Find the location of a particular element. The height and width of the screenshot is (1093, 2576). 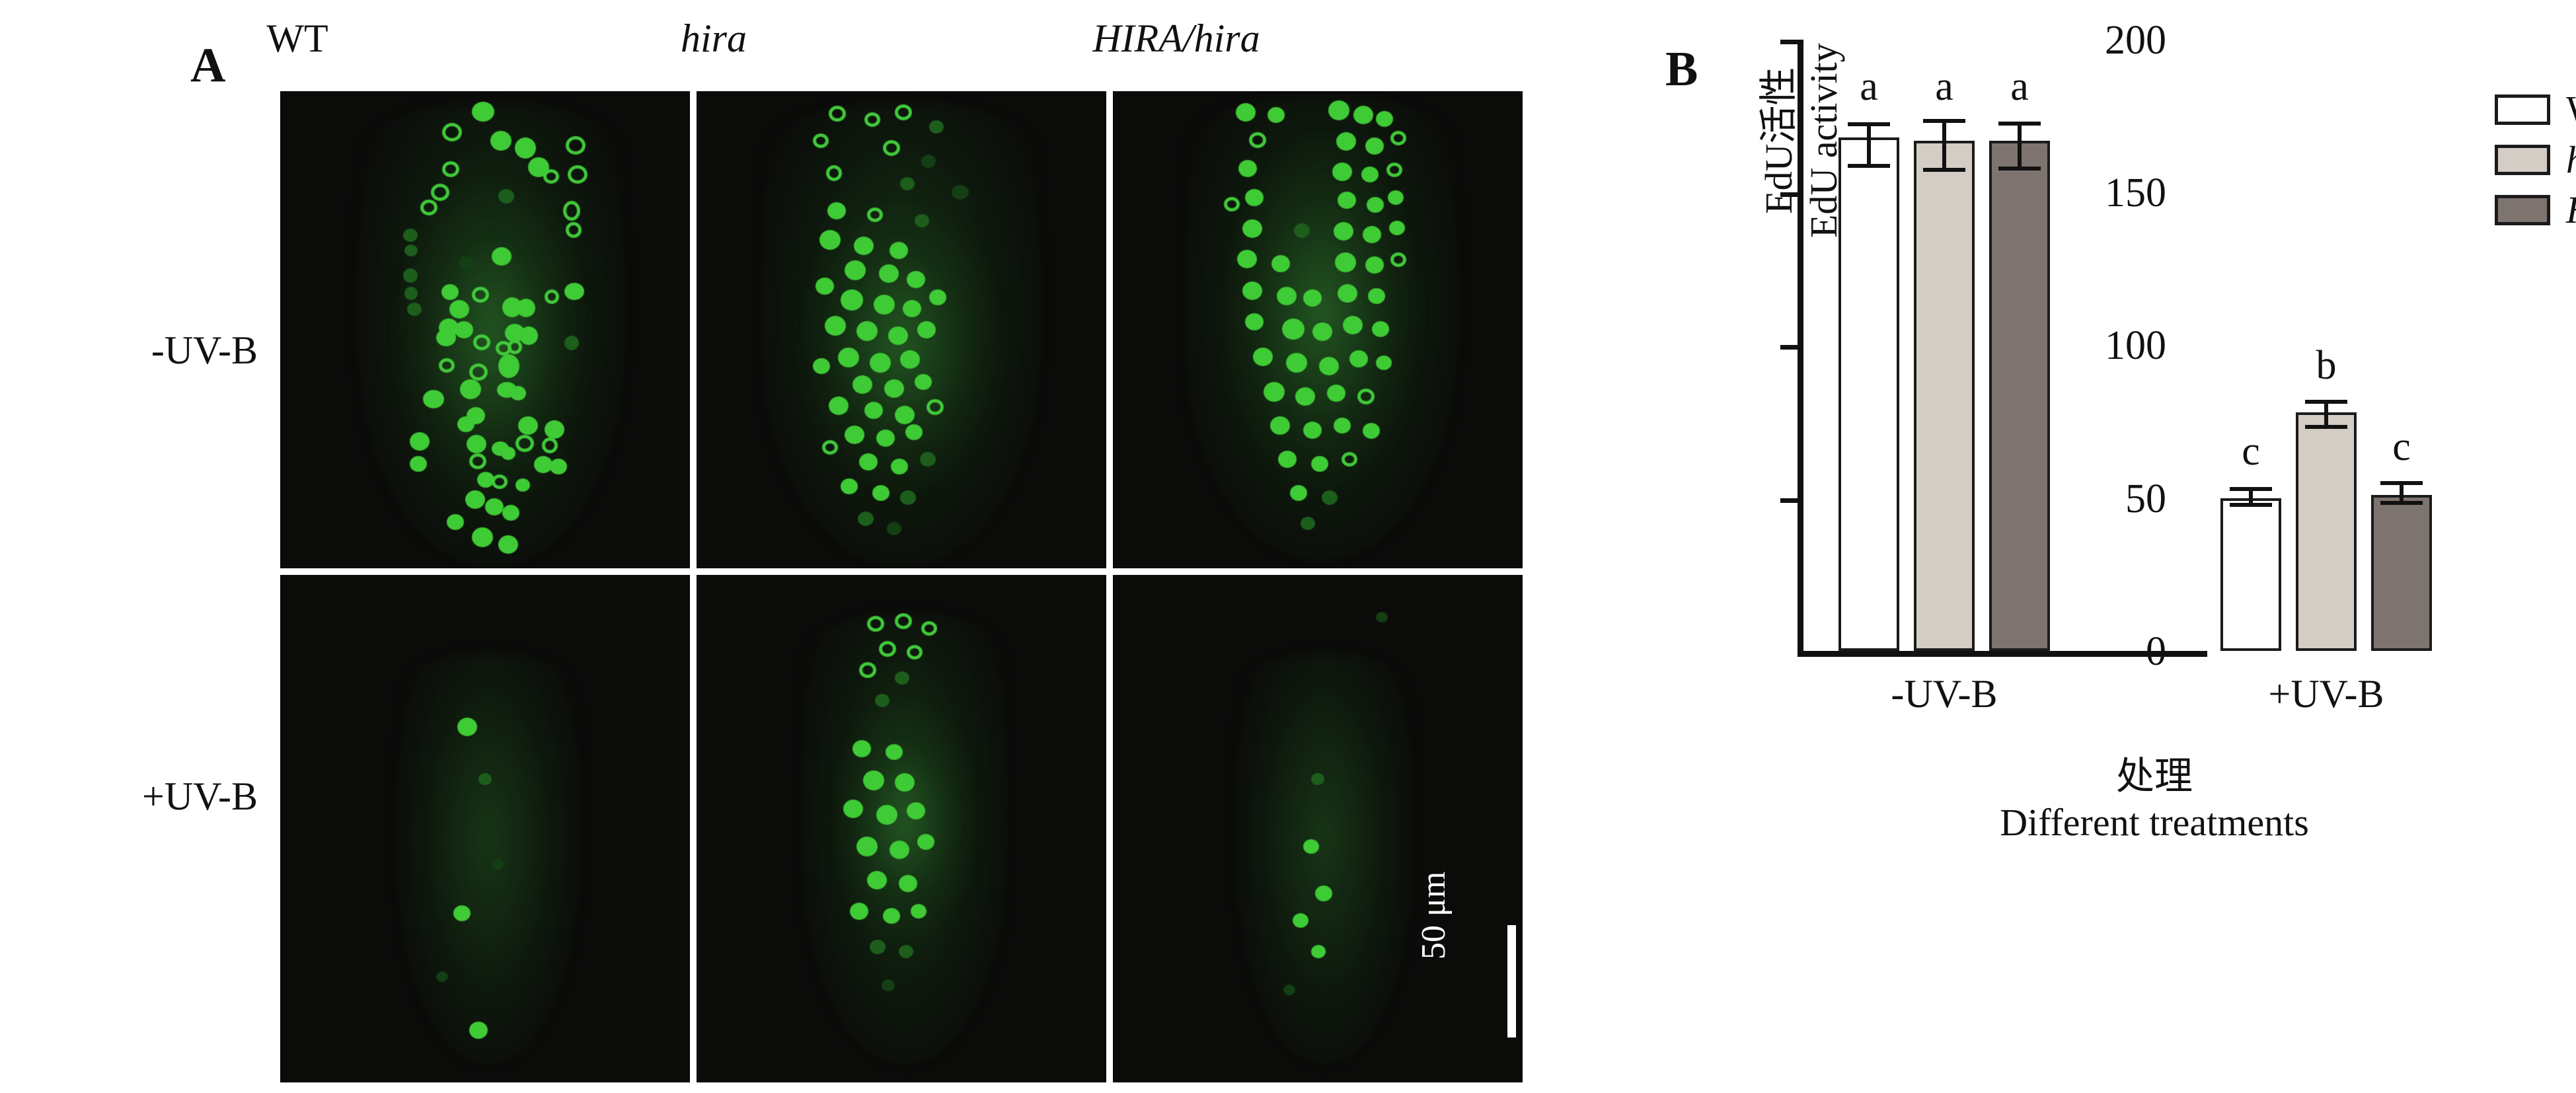

panel-a-letter: A is located at coordinates (208, 65).